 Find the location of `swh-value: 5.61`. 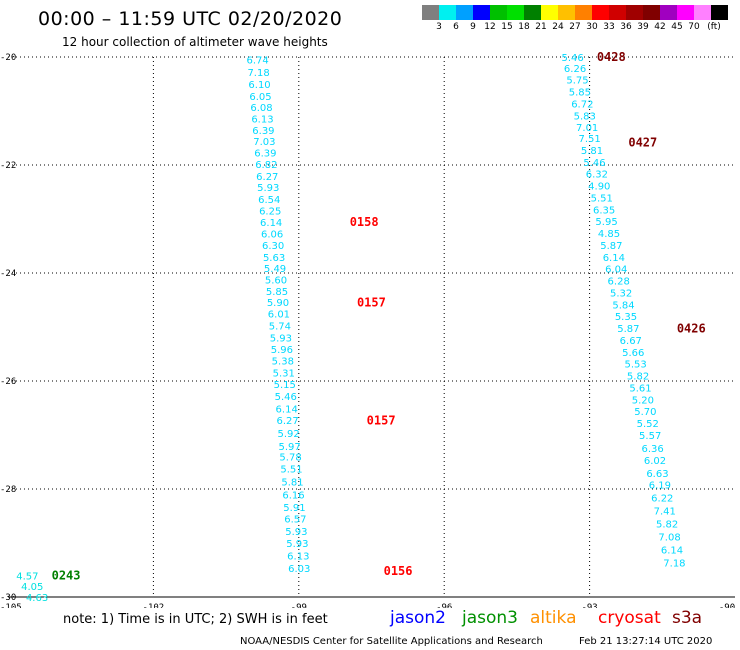

swh-value: 5.61 is located at coordinates (640, 388).